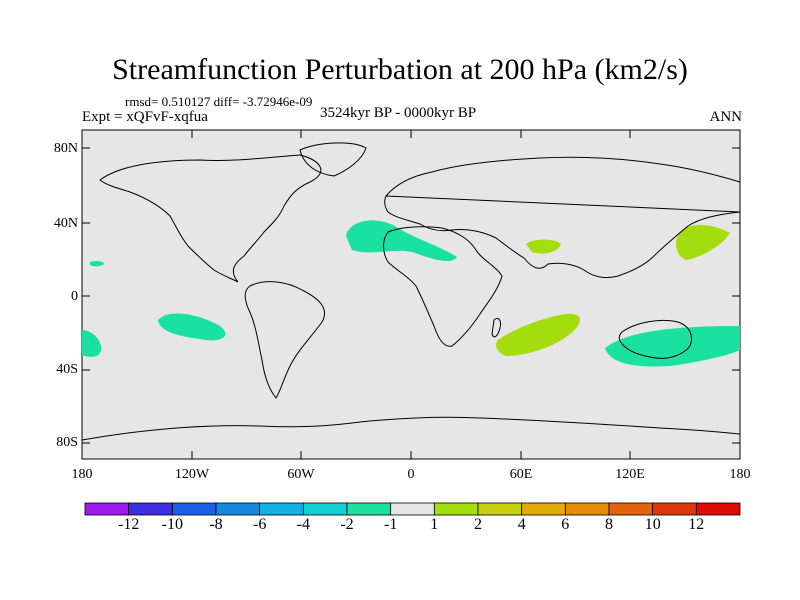 This screenshot has height=600, width=800. What do you see at coordinates (538, 334) in the screenshot?
I see `positive-anomaly-indian-ocean` at bounding box center [538, 334].